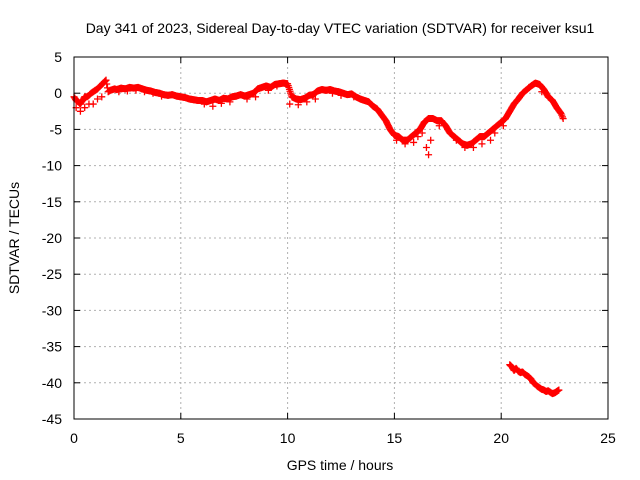 This screenshot has width=640, height=480. What do you see at coordinates (52, 238) in the screenshot?
I see `y-tick-label: -20` at bounding box center [52, 238].